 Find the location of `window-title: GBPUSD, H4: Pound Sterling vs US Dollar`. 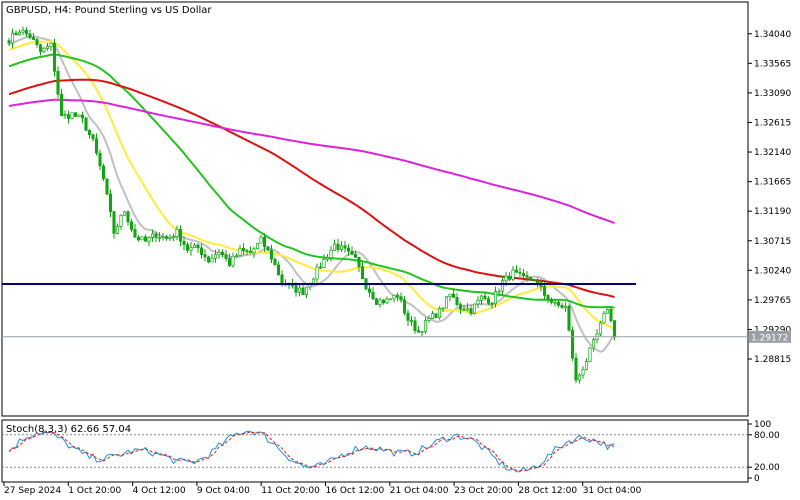

window-title: GBPUSD, H4: Pound Sterling vs US Dollar is located at coordinates (109, 10).